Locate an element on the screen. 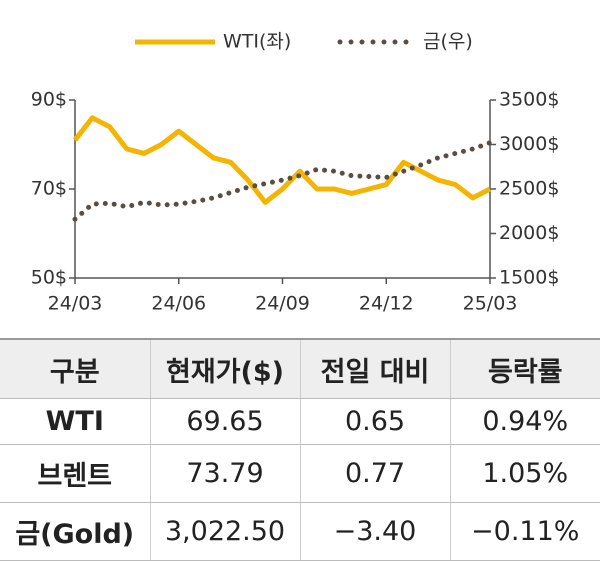 The image size is (600, 561). y2-tick-label: 2500$ is located at coordinates (529, 189).